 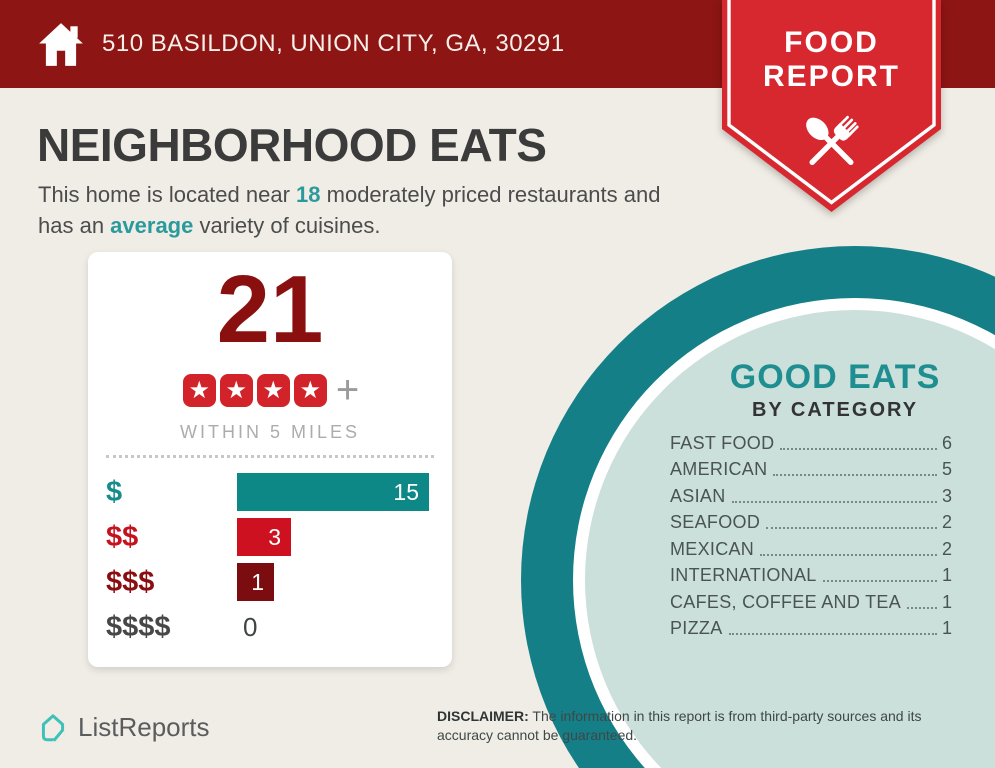 What do you see at coordinates (811, 523) in the screenshot?
I see `category-row: SEAFOOD 2` at bounding box center [811, 523].